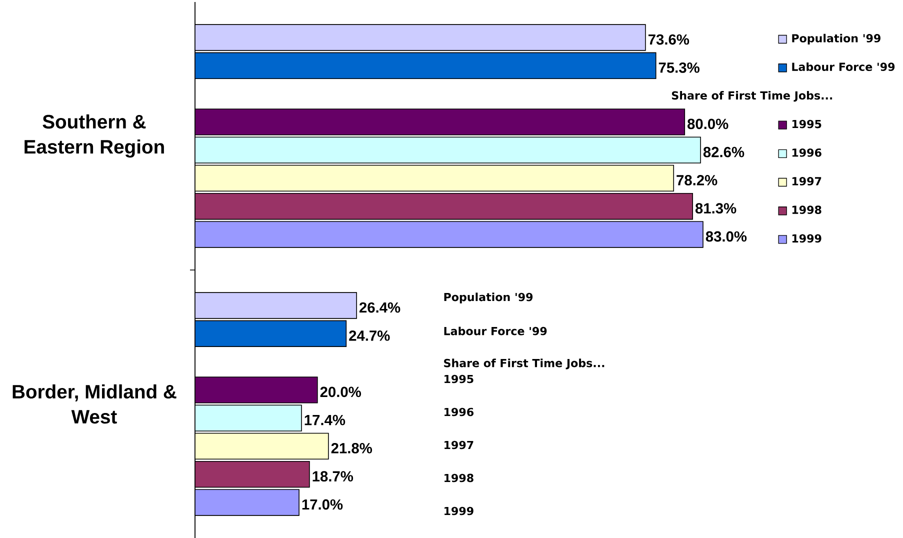 The width and height of the screenshot is (903, 538). What do you see at coordinates (459, 511) in the screenshot?
I see `annotation: 1999` at bounding box center [459, 511].